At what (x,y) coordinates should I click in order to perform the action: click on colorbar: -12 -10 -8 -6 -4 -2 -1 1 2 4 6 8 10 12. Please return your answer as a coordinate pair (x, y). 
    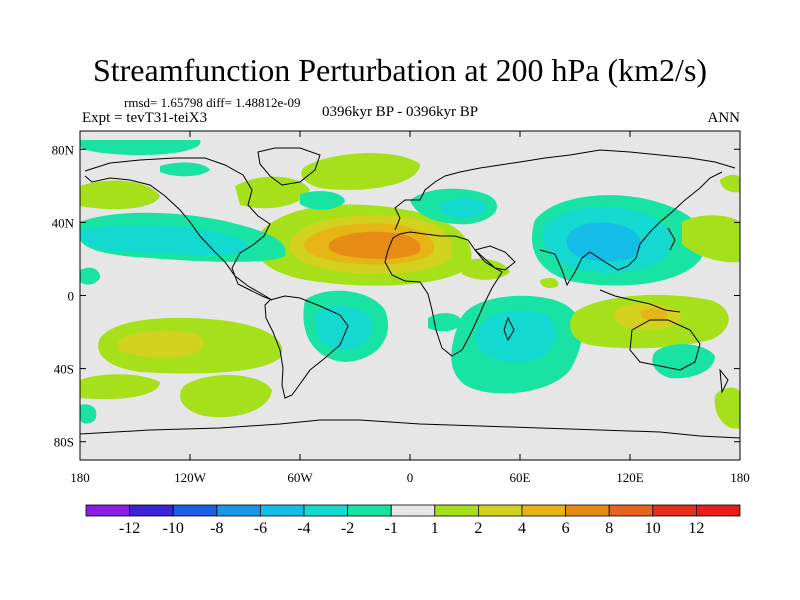
    Looking at the image, I should click on (413, 520).